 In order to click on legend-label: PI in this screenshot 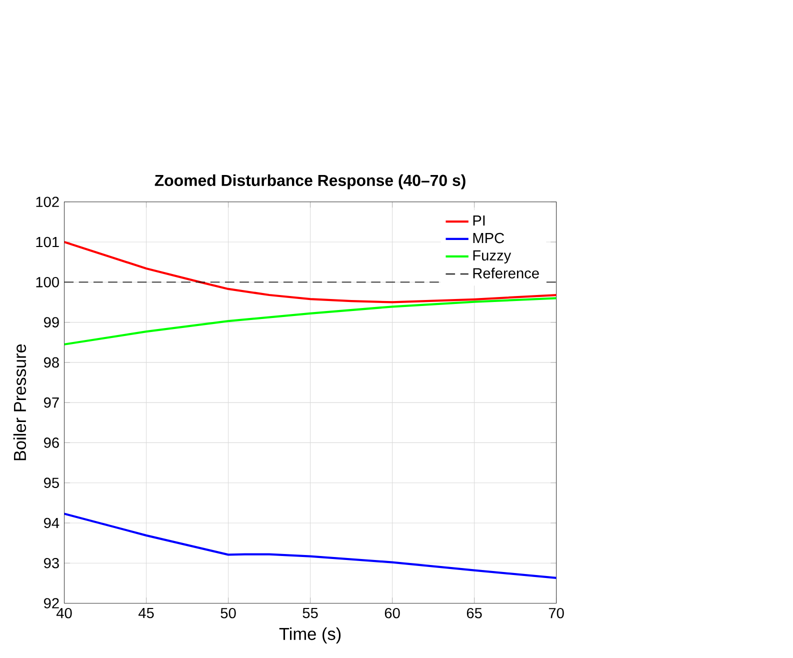, I will do `click(479, 220)`.